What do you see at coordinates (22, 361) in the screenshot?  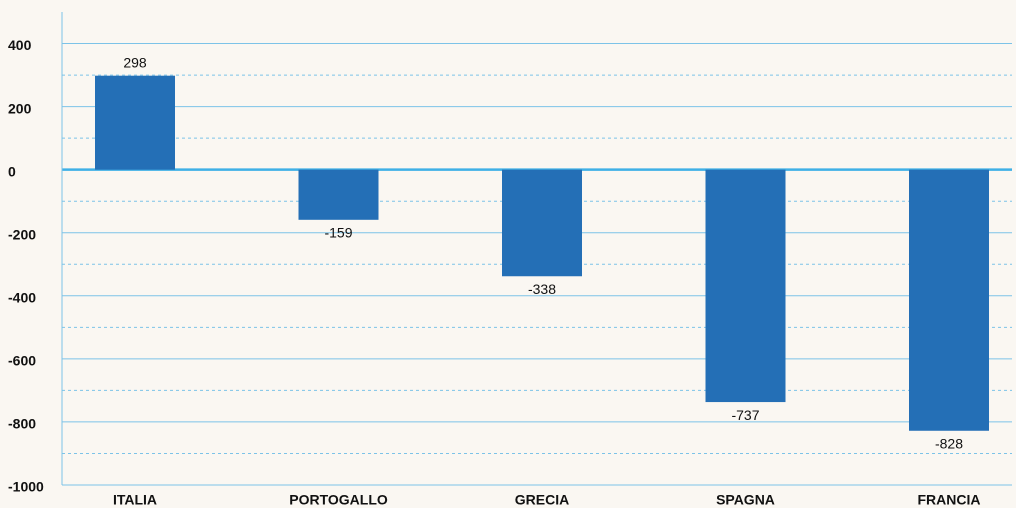 I see `y-tick-label: -600` at bounding box center [22, 361].